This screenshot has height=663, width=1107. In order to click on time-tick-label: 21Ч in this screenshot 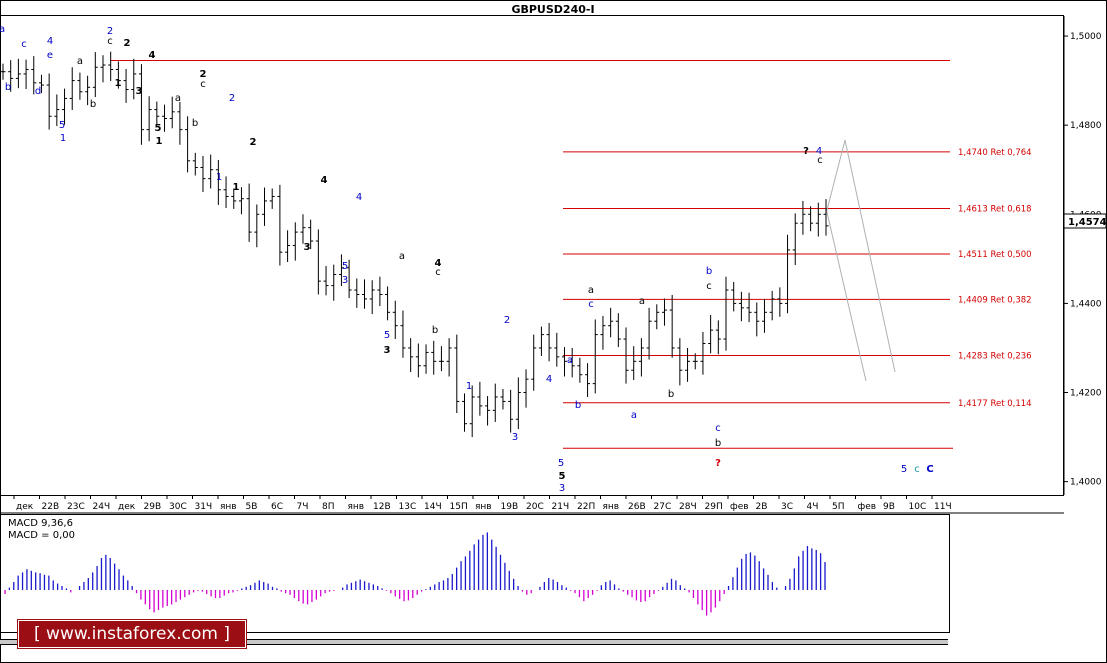, I will do `click(561, 507)`.